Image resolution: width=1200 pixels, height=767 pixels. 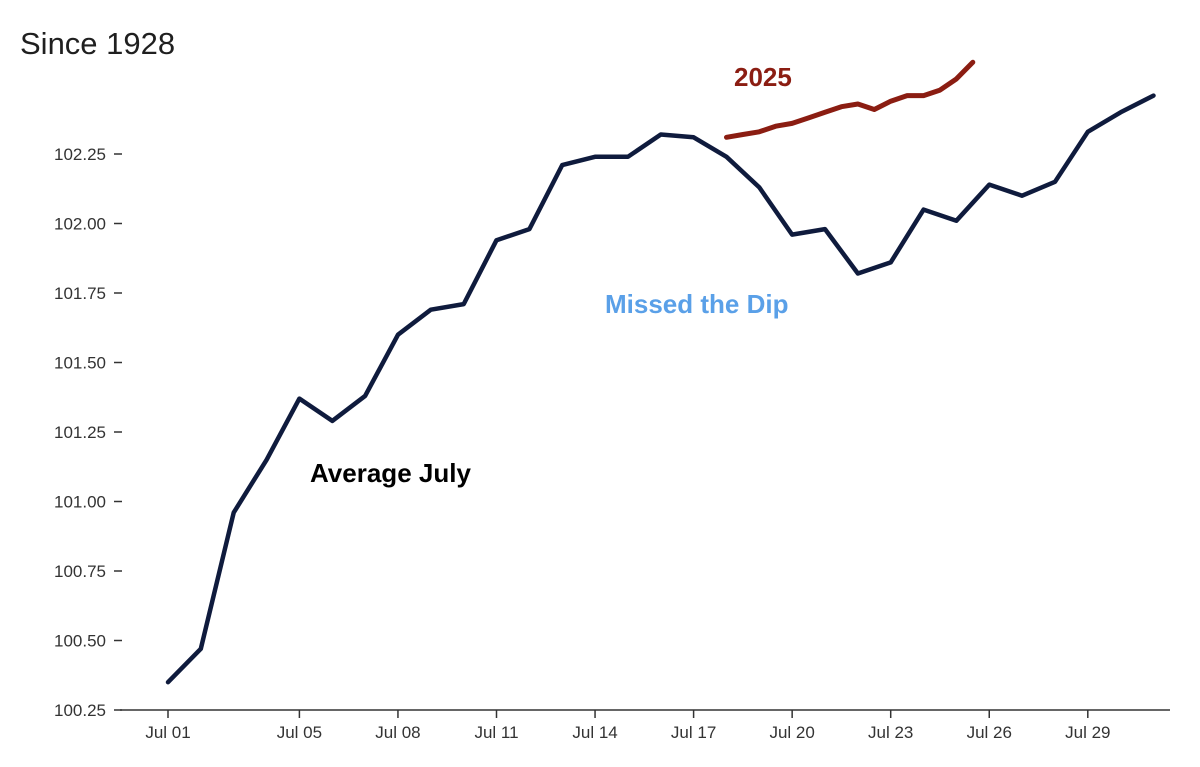 I want to click on x-tick-label: Jul 26, so click(x=989, y=732).